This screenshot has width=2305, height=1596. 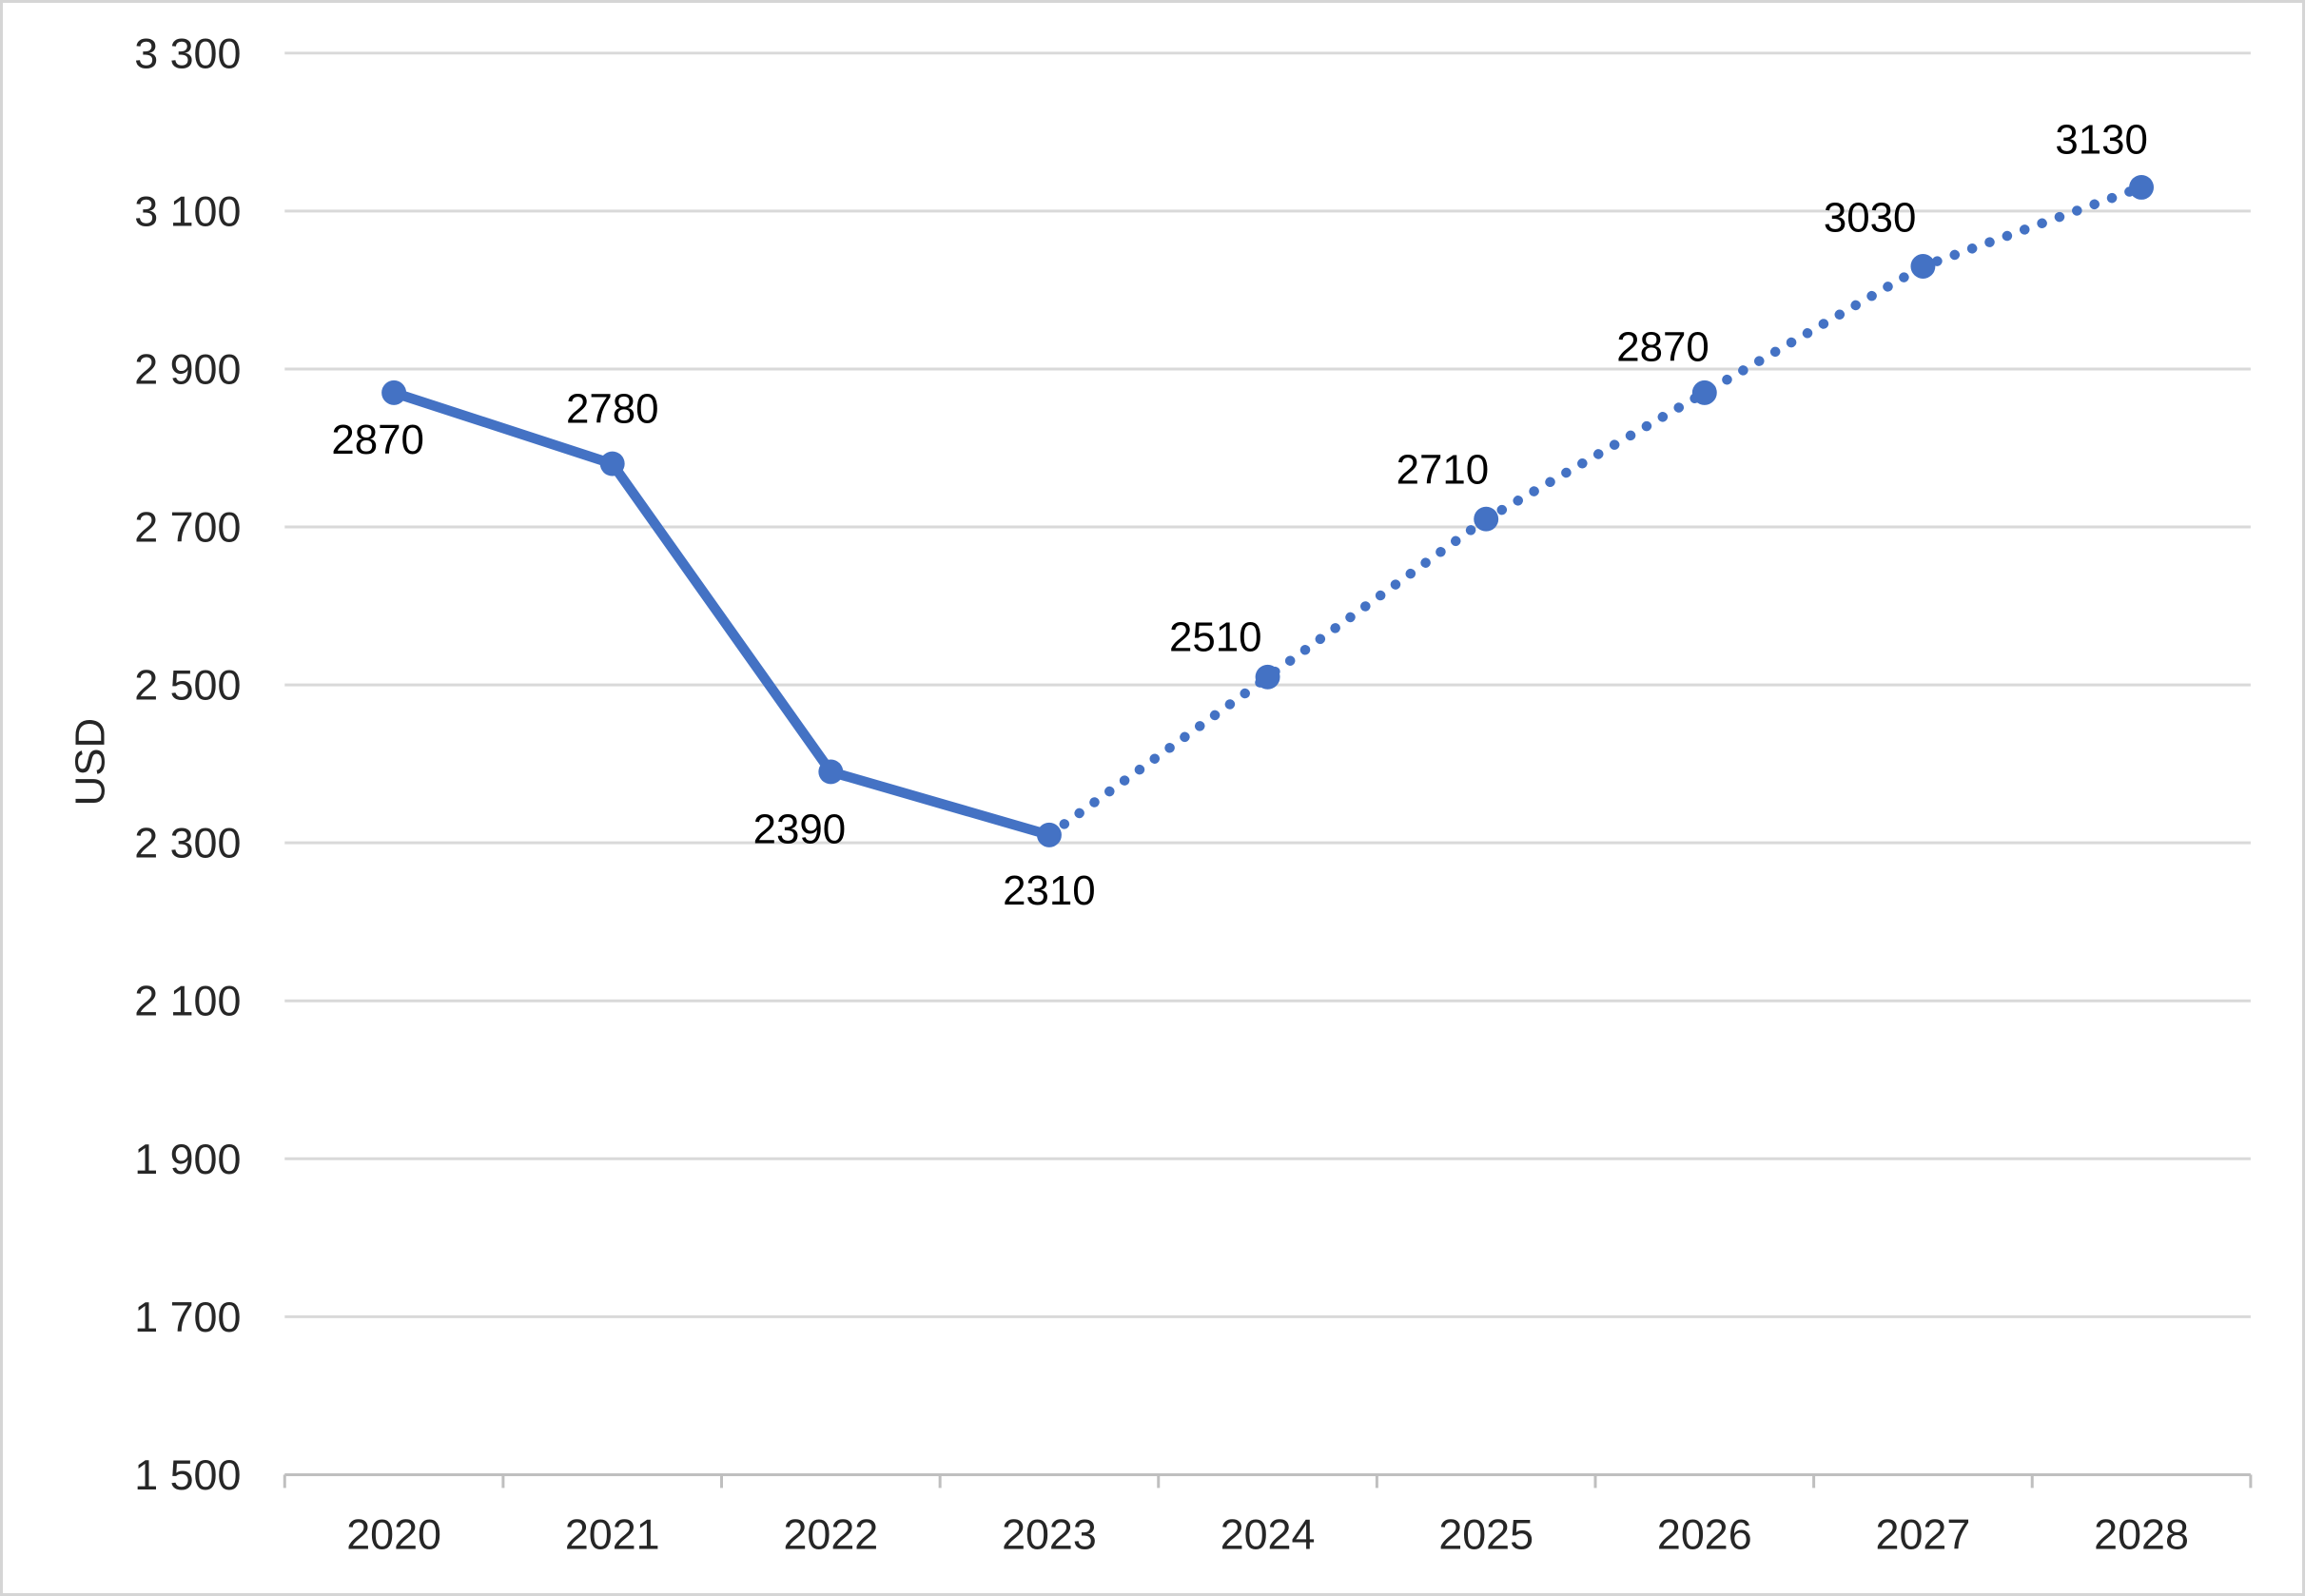 I want to click on data-label-2020: 2870, so click(x=377, y=440).